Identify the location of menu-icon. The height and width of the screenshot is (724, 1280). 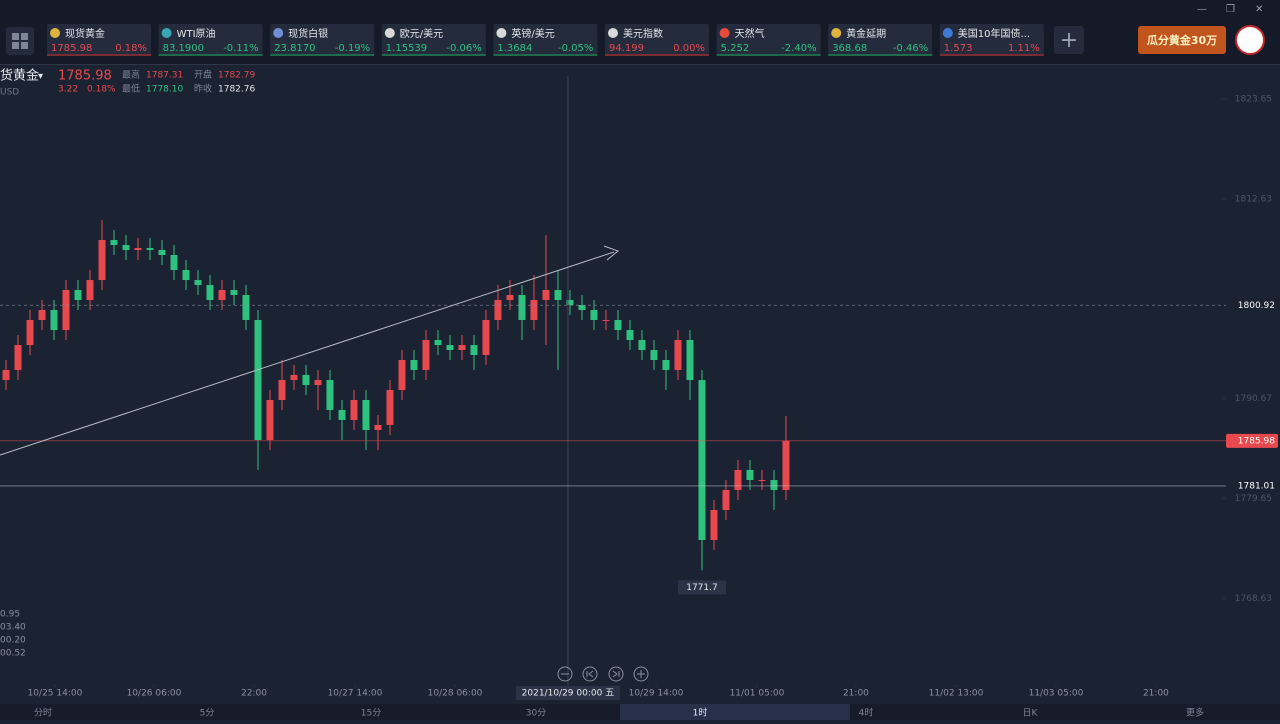
(20, 41).